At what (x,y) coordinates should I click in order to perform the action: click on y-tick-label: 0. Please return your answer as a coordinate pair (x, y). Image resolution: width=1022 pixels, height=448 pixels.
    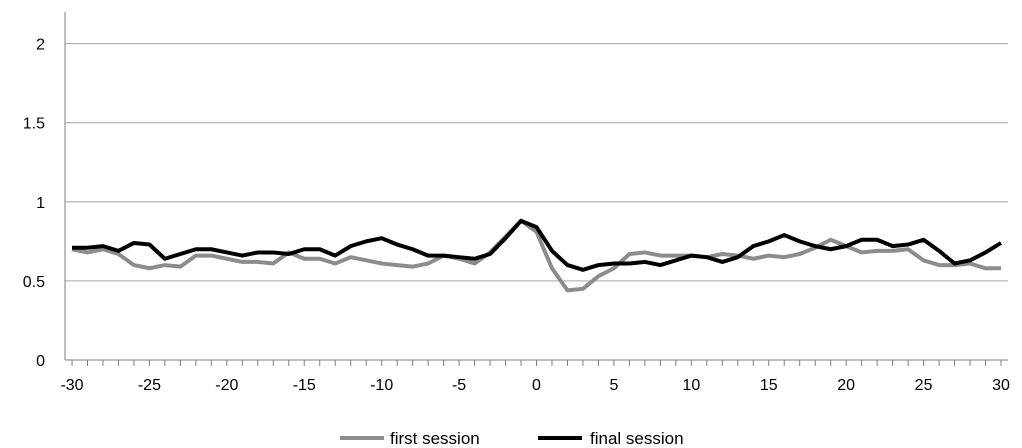
    Looking at the image, I should click on (40, 361).